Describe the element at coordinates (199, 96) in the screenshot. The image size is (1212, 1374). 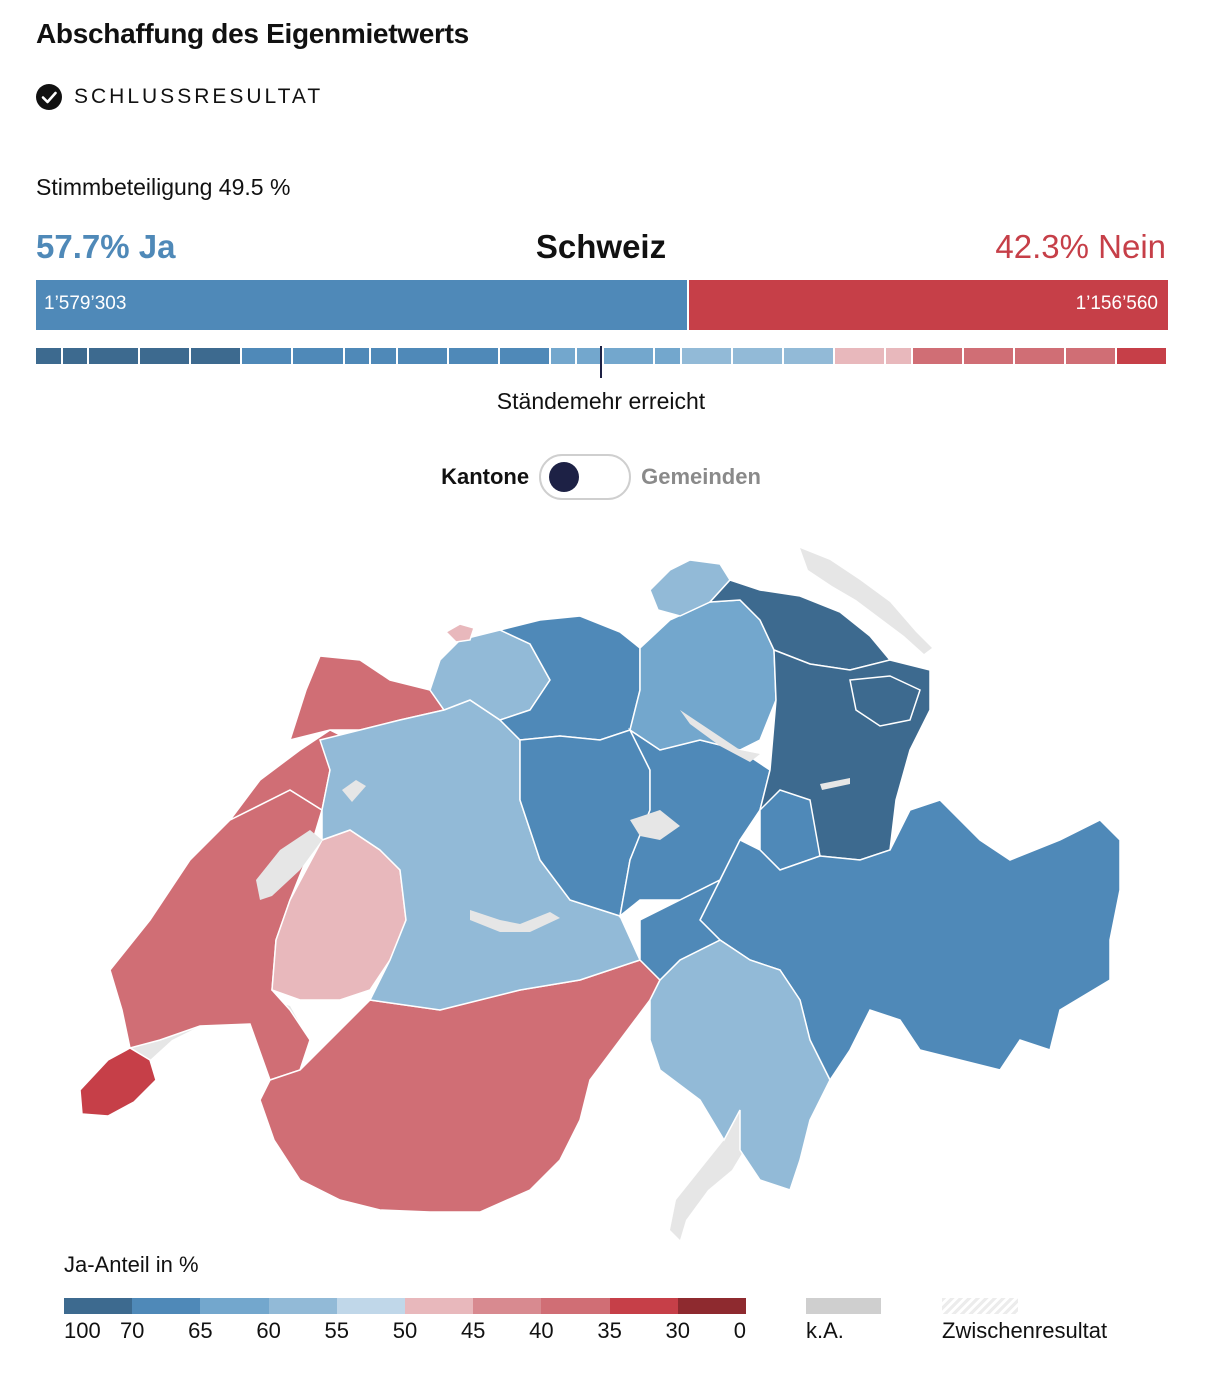
I see `status-label: SCHLUSSRESULTAT` at that location.